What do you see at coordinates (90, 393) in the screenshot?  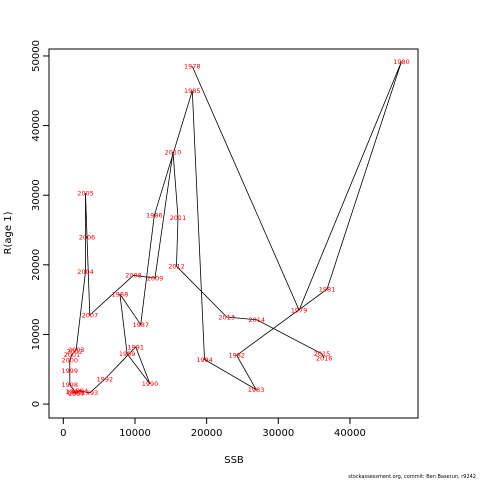 I see `year-label-1993: 1993` at bounding box center [90, 393].